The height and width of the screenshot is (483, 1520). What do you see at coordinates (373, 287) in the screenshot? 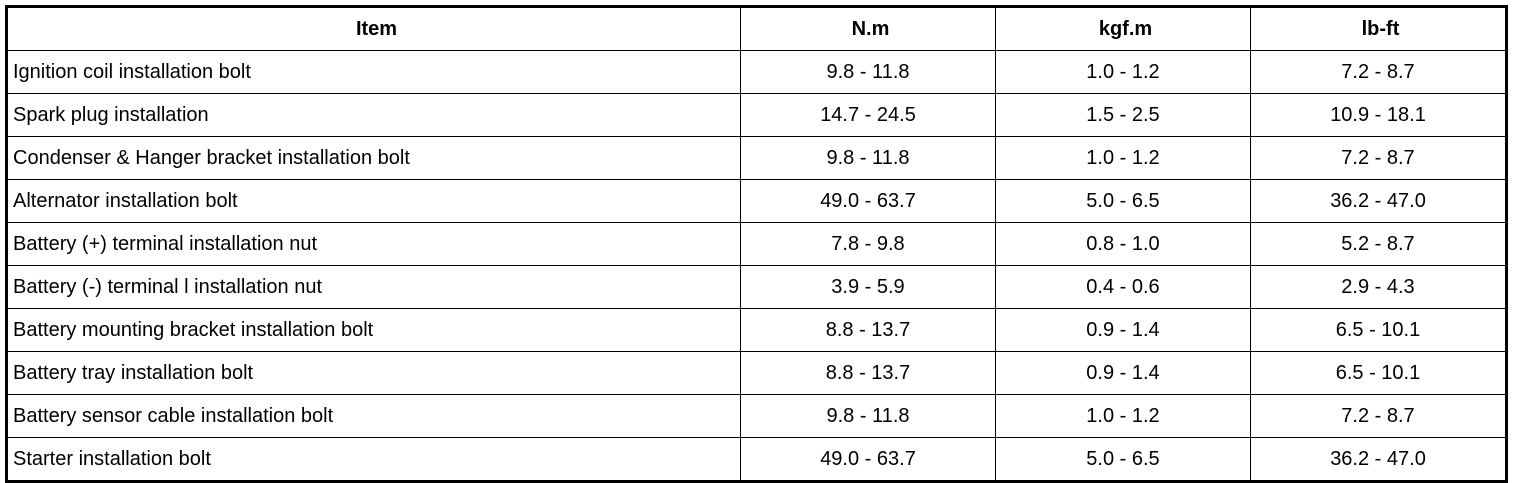
I see `item-cell: Battery (-) terminal l installation nut` at bounding box center [373, 287].